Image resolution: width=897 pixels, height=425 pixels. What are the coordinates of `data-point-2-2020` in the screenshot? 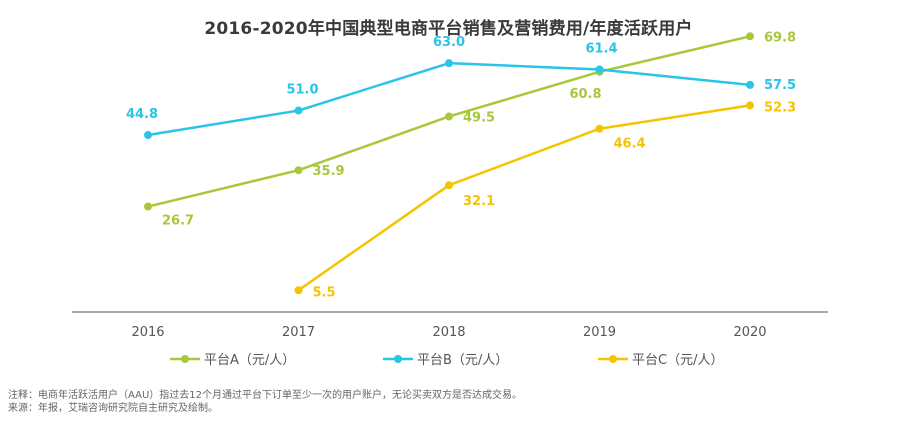 It's located at (750, 105).